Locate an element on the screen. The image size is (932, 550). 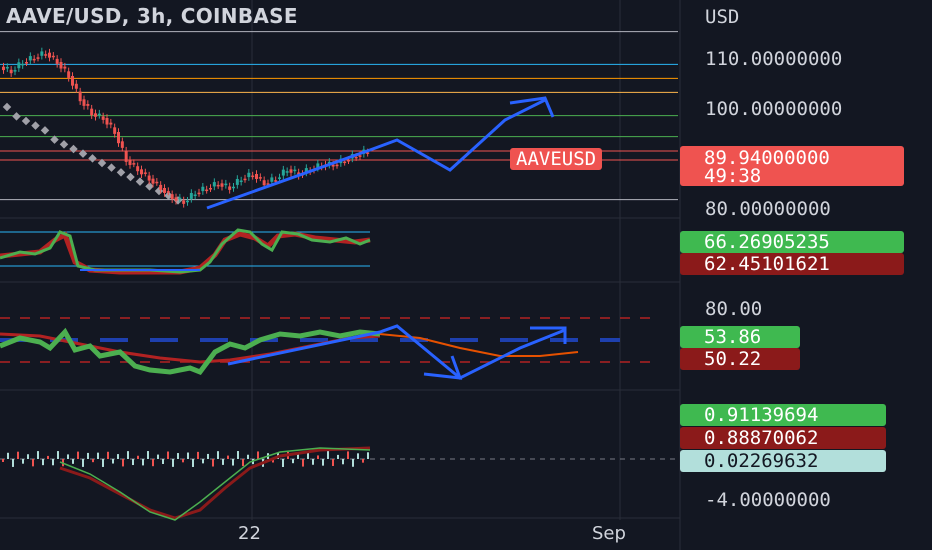
price-tick-100: 100.00000000 is located at coordinates (774, 109).